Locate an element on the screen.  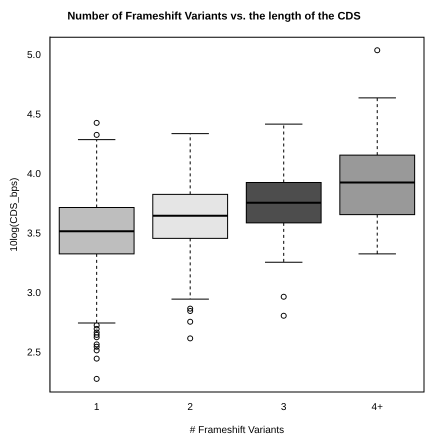
y-tick-label: 2.5 is located at coordinates (34, 352).